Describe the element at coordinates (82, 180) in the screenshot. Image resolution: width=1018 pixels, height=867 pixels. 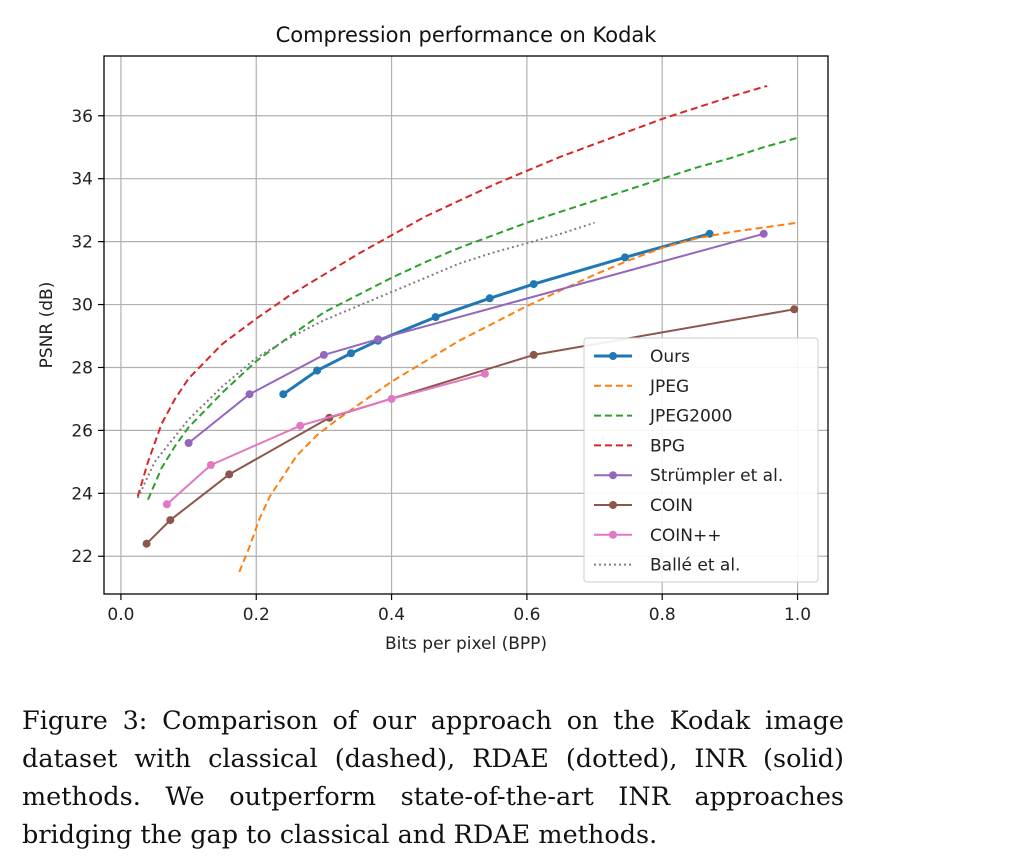
I see `y-tick-label: 34` at that location.